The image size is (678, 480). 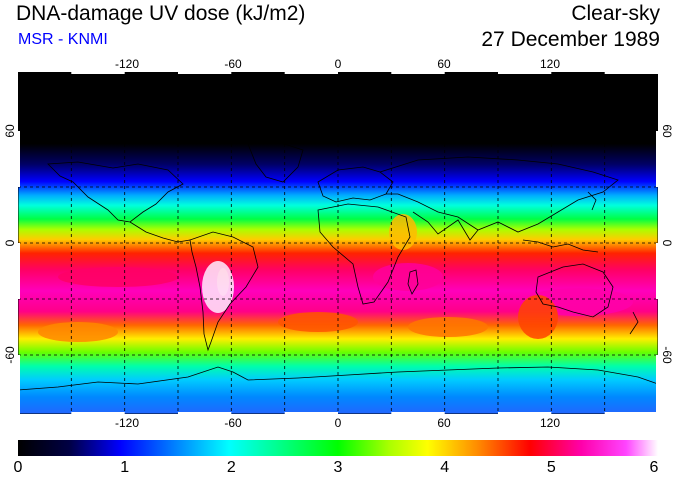 What do you see at coordinates (115, 192) in the screenshot?
I see `coast-north-america` at bounding box center [115, 192].